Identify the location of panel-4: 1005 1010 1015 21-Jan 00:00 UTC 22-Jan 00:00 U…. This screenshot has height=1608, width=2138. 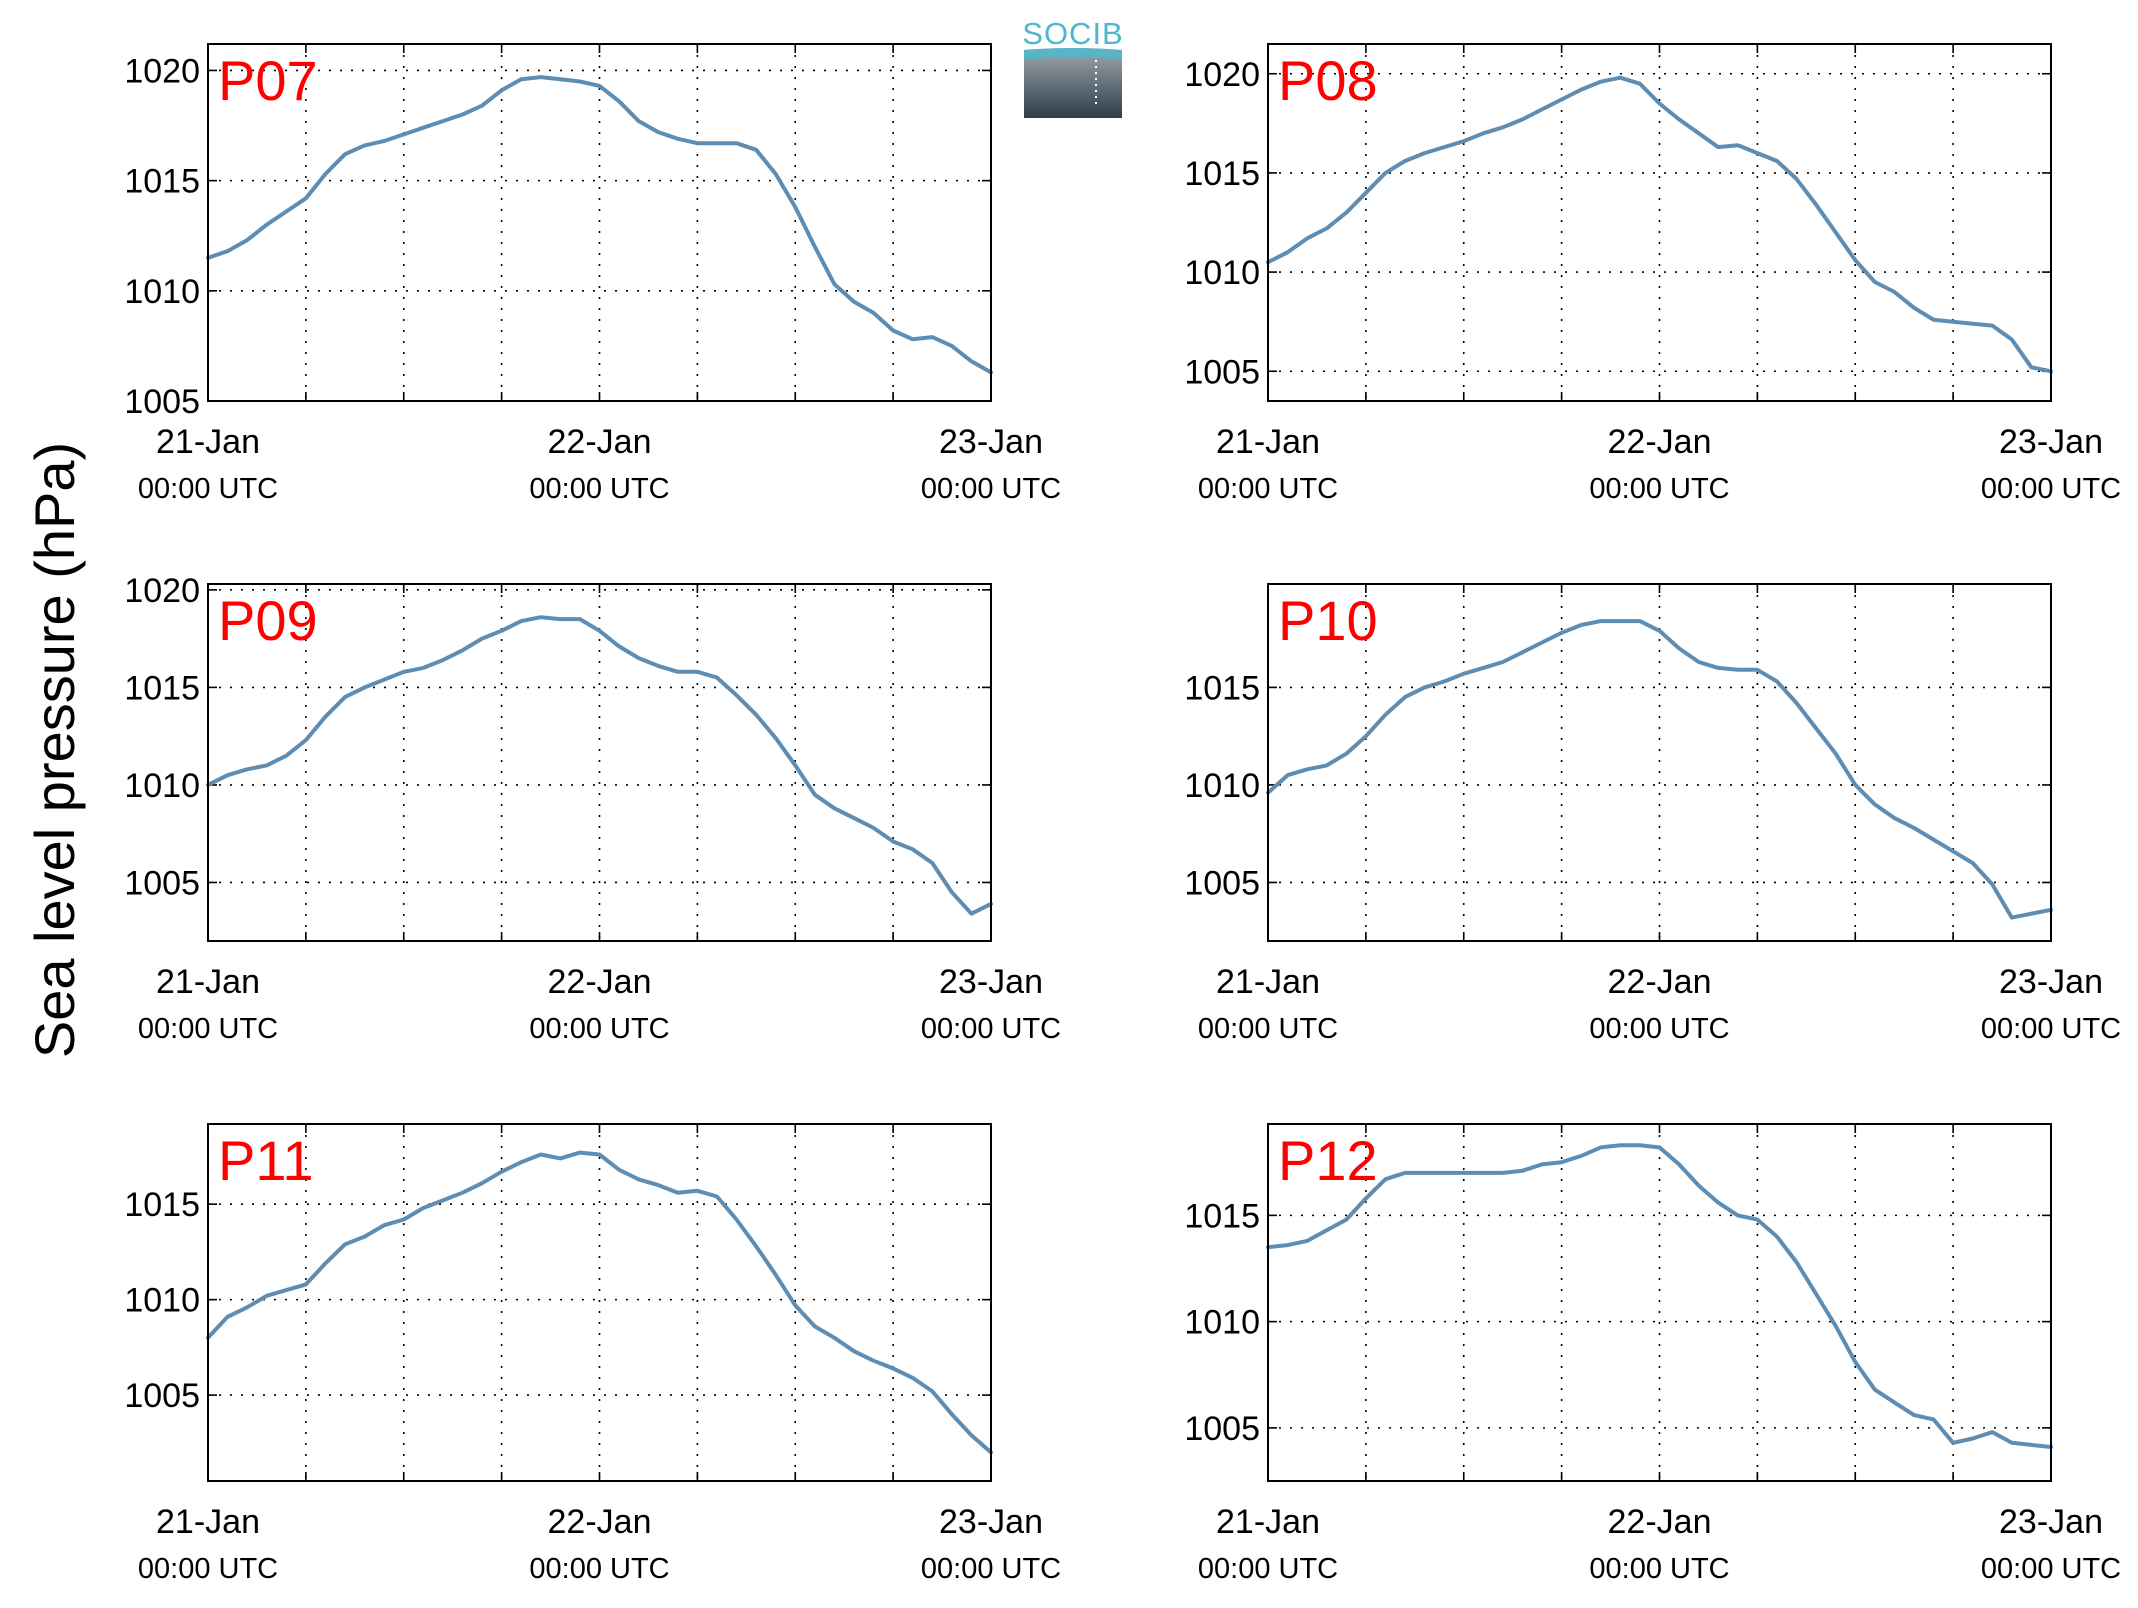
(1652, 814).